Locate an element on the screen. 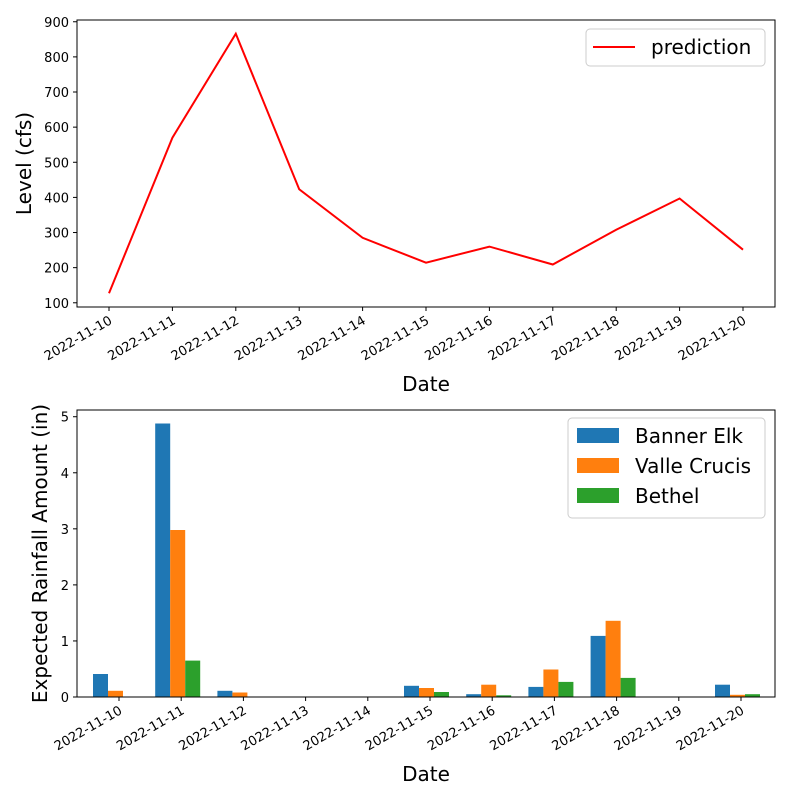  y-tick-label: 3 is located at coordinates (65, 530).